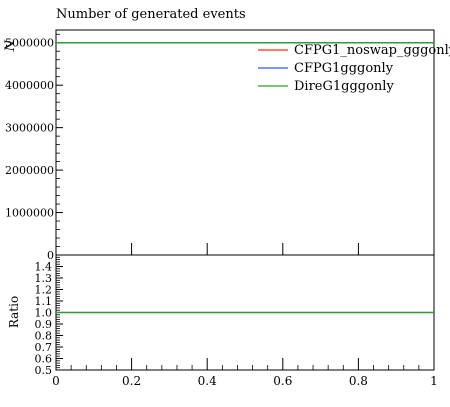 The width and height of the screenshot is (450, 407). I want to click on x-tick-label: 0.6, so click(282, 381).